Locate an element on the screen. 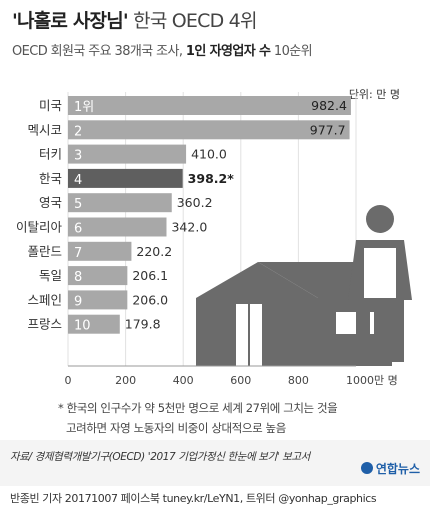 The image size is (430, 510). value-label: 179.8 is located at coordinates (143, 324).